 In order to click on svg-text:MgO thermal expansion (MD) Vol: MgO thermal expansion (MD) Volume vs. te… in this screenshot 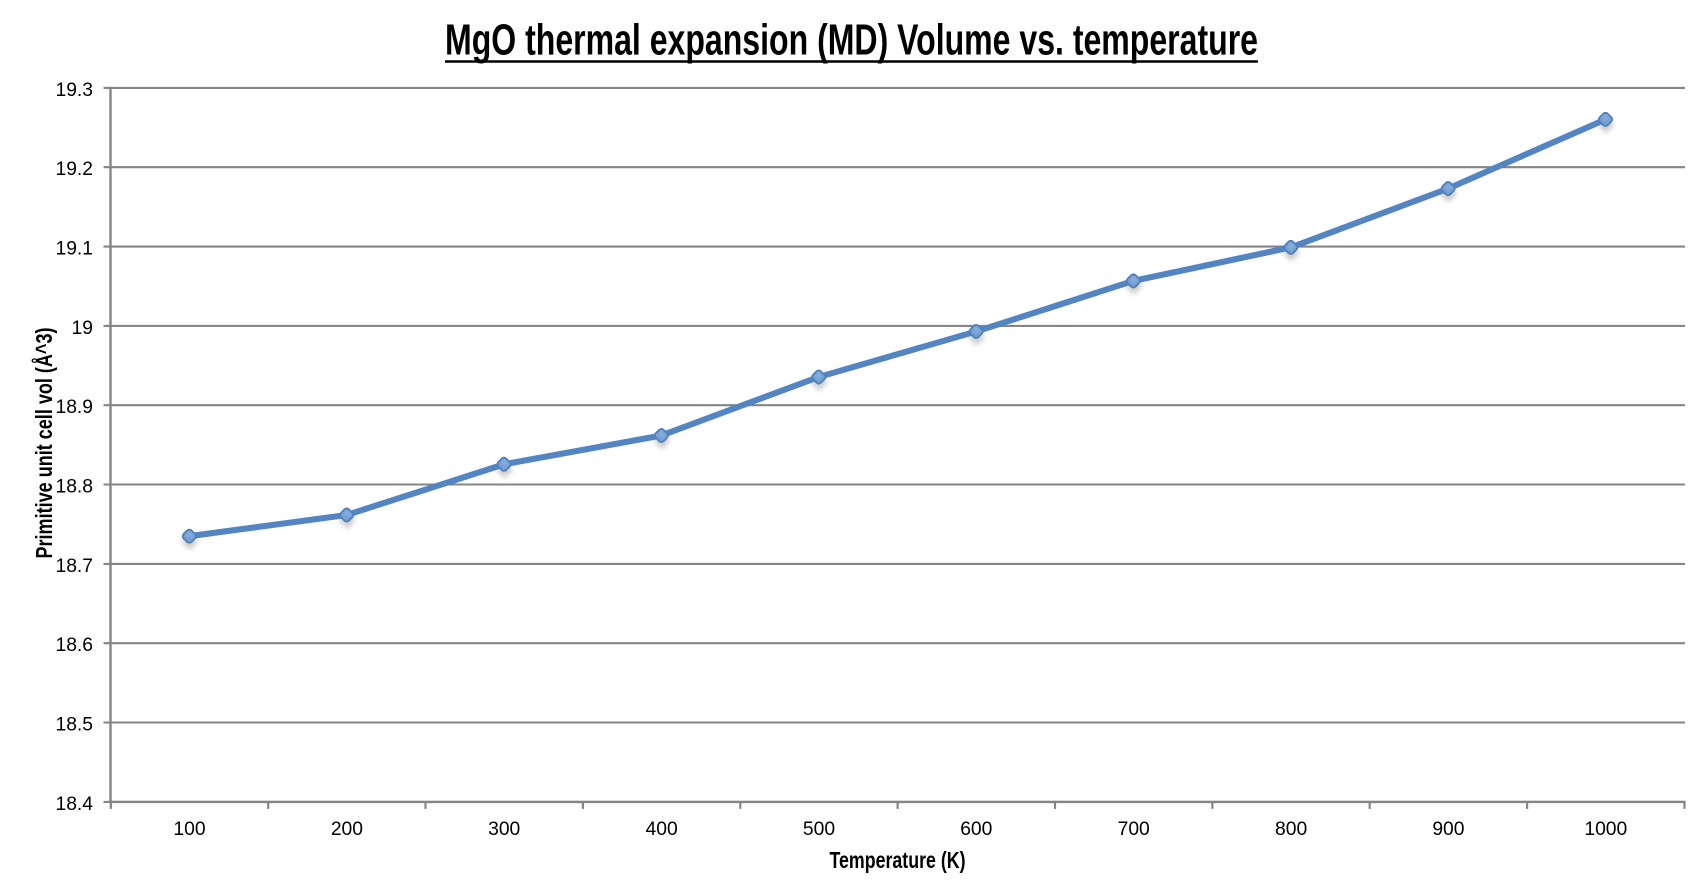, I will do `click(851, 40)`.